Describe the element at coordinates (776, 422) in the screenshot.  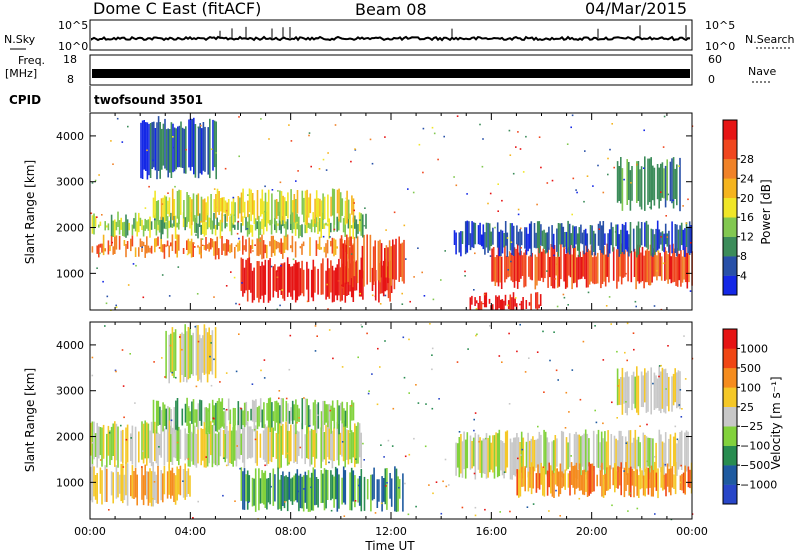
I see `velocity-colorbar-label: Velocity [m s⁻¹]` at that location.